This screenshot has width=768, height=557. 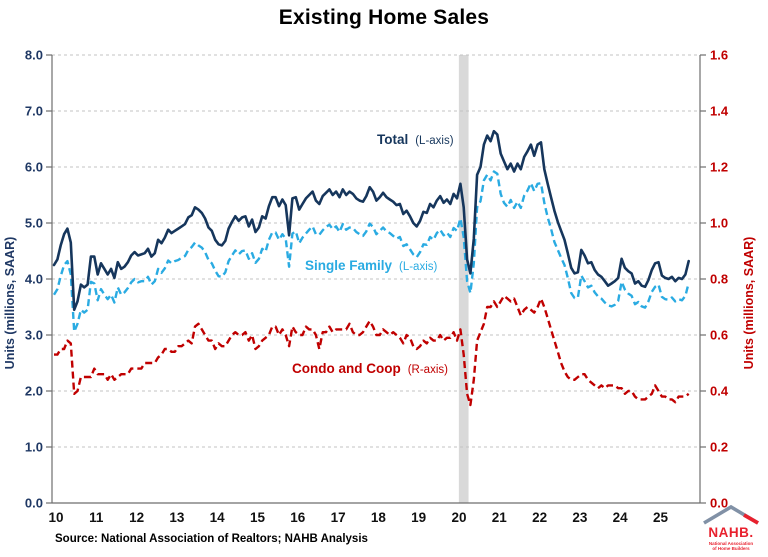 What do you see at coordinates (427, 370) in the screenshot?
I see `condo-coop-series-axis-note-text: (R-axis)` at bounding box center [427, 370].